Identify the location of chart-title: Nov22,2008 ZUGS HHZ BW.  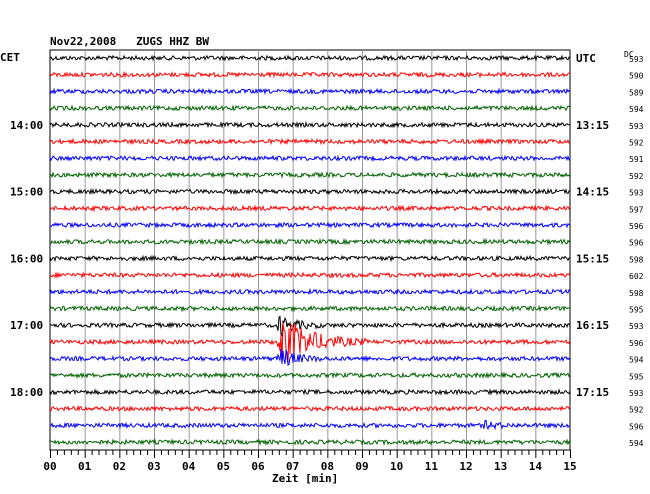
(129, 41).